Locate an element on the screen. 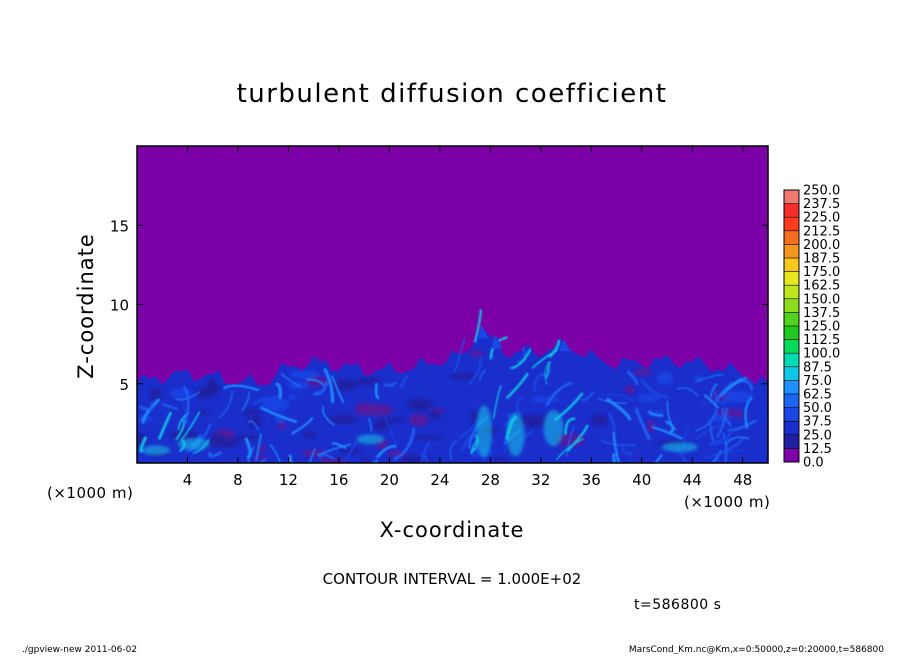  x-tick-label: 28 is located at coordinates (490, 480).